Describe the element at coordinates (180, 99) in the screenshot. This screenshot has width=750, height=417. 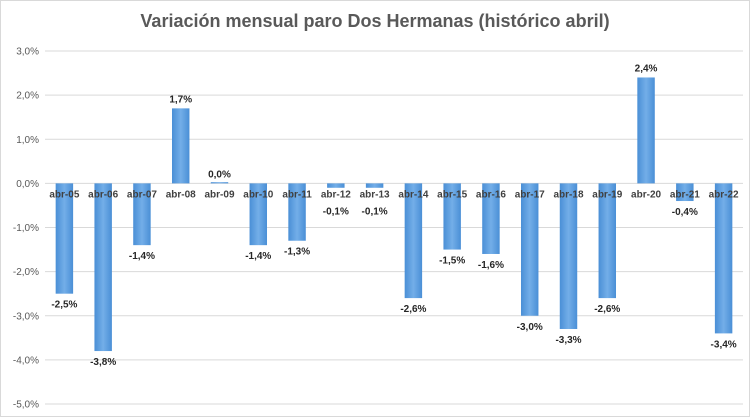
I see `data-label: 1,7%` at that location.